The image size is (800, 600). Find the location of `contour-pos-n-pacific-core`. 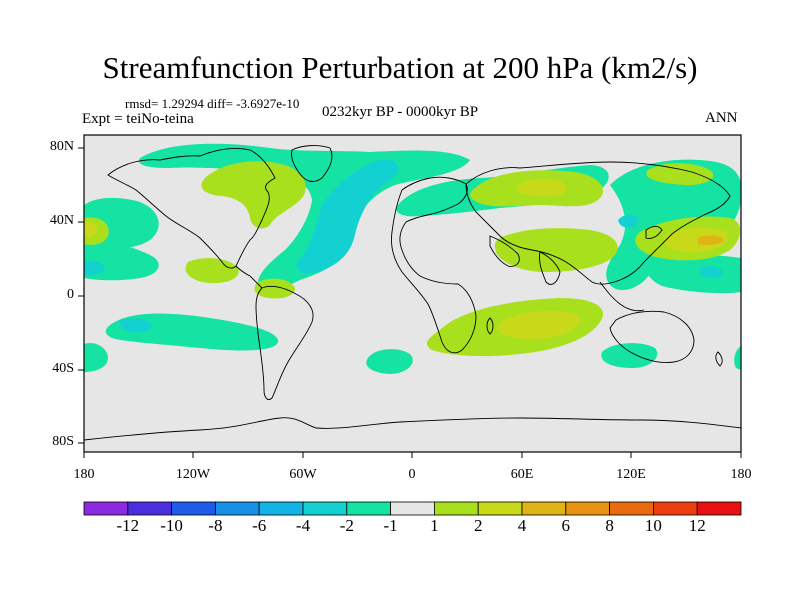

contour-pos-n-pacific-core is located at coordinates (91, 229).